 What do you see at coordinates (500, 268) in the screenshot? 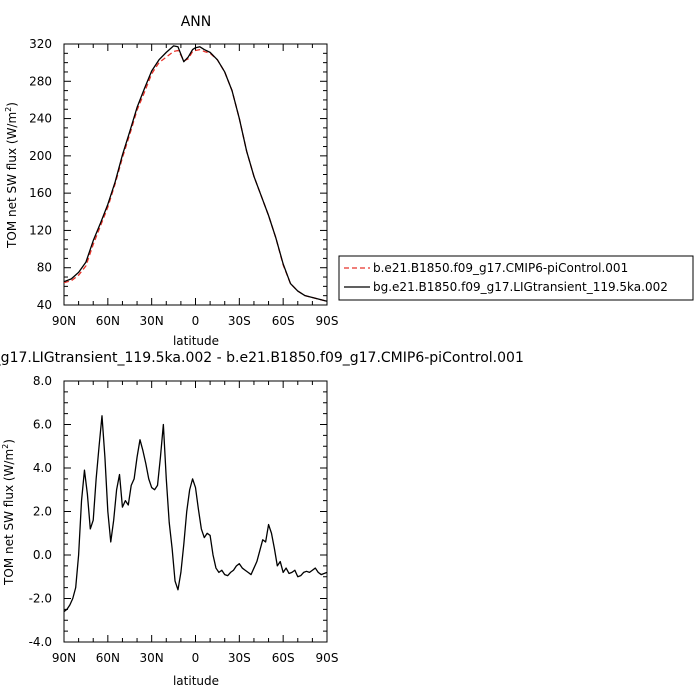
I see `legend-label-control: b.e21.B1850.f09_g17.CMIP6-piControl.001` at bounding box center [500, 268].